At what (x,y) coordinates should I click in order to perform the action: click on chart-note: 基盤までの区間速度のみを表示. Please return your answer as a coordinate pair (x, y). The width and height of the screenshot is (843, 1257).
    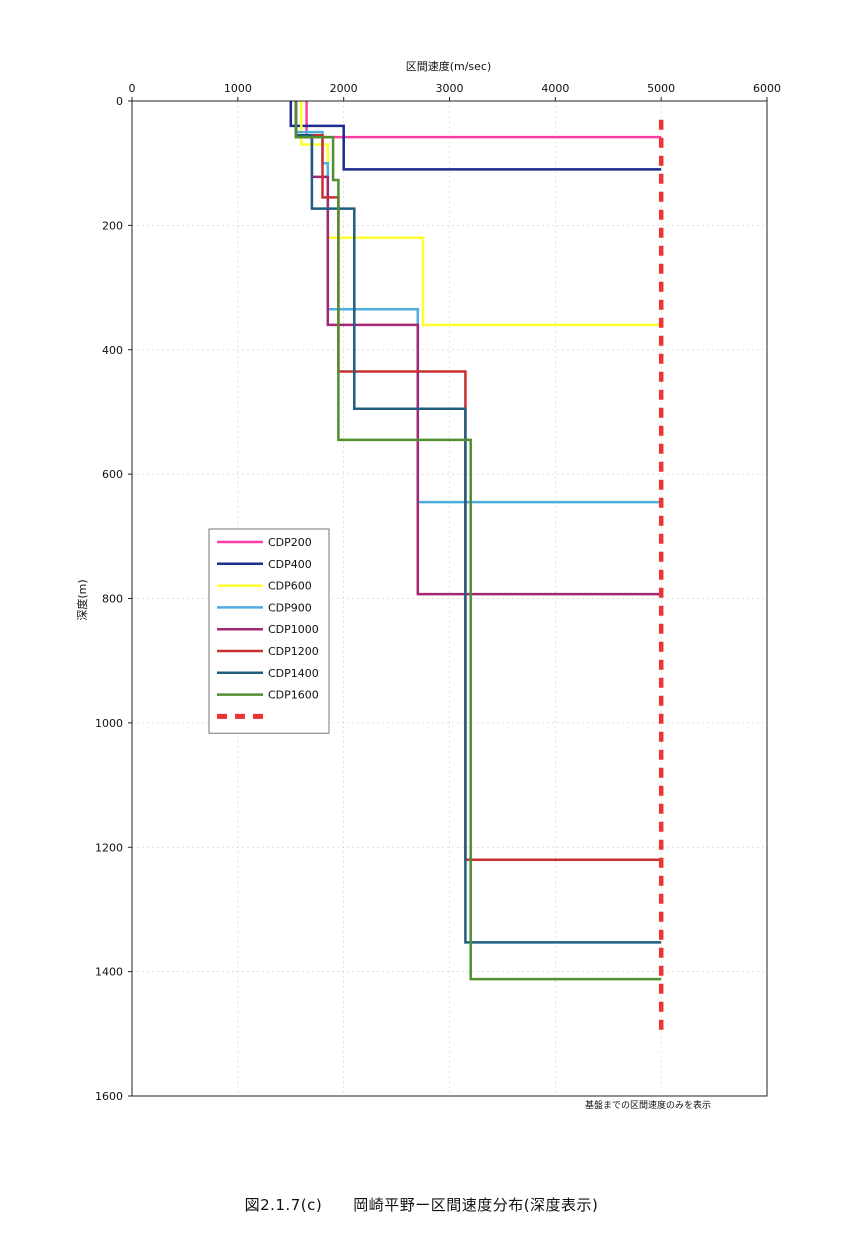
    Looking at the image, I should click on (648, 1105).